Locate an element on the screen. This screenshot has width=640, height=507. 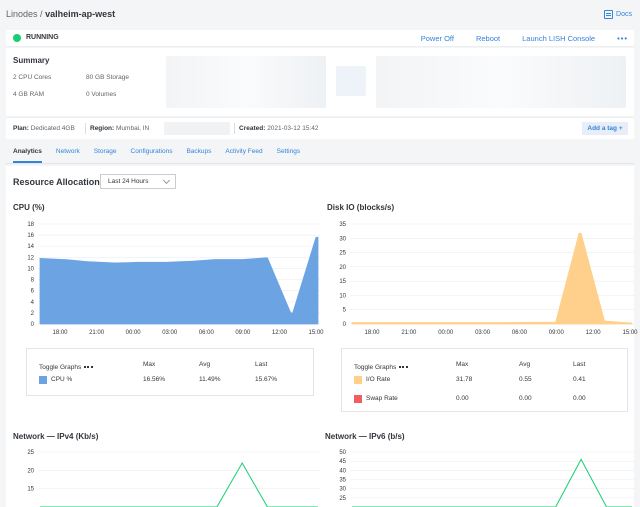
plan-info: Plan: Dedicated 4GB is located at coordinates (44, 128).